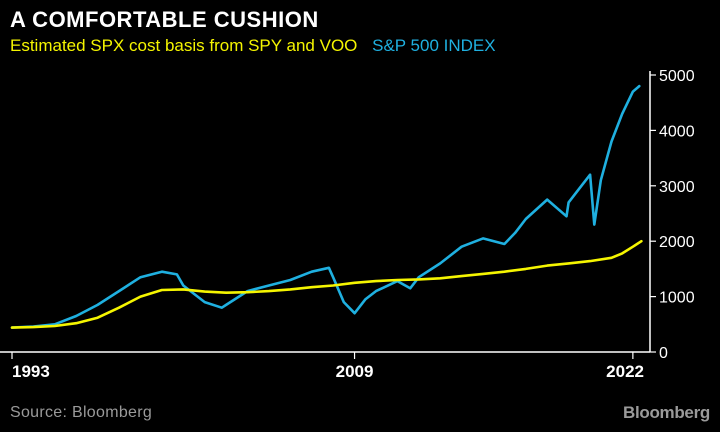 The height and width of the screenshot is (432, 720). I want to click on source-note: Source: Bloomberg, so click(81, 412).